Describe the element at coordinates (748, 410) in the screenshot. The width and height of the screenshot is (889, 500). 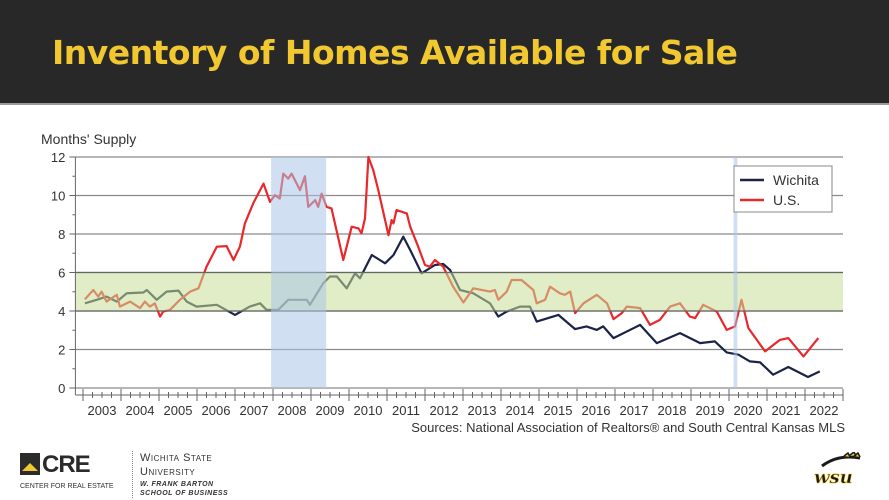
I see `x-tick-label: 2020` at that location.